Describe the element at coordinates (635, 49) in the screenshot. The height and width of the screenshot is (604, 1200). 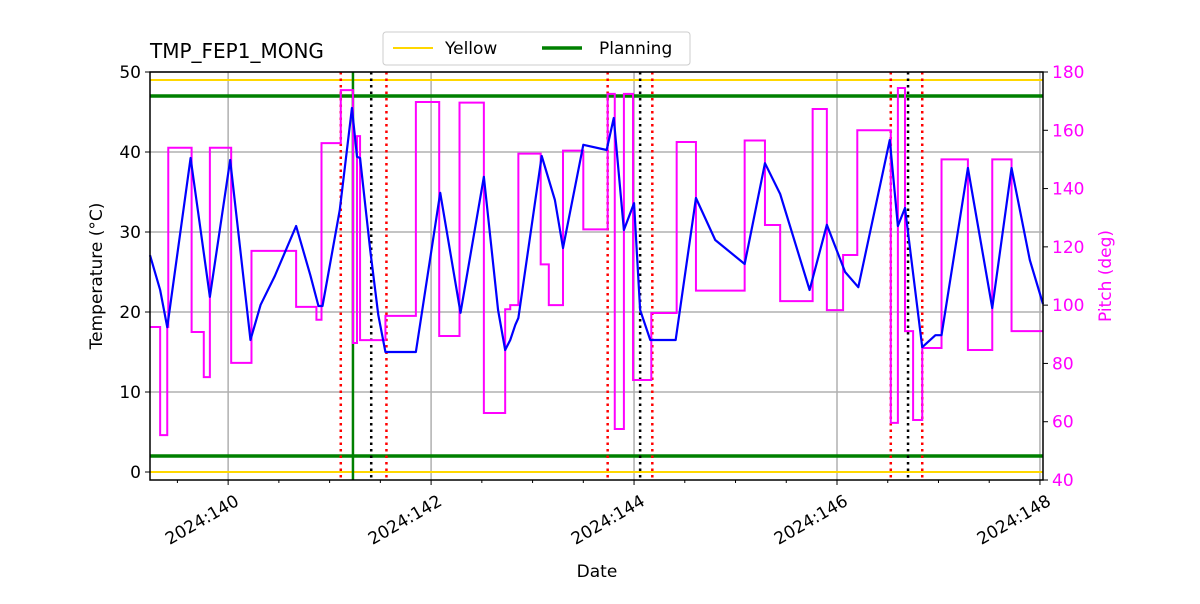
I see `legend-label-planning: Planning` at that location.